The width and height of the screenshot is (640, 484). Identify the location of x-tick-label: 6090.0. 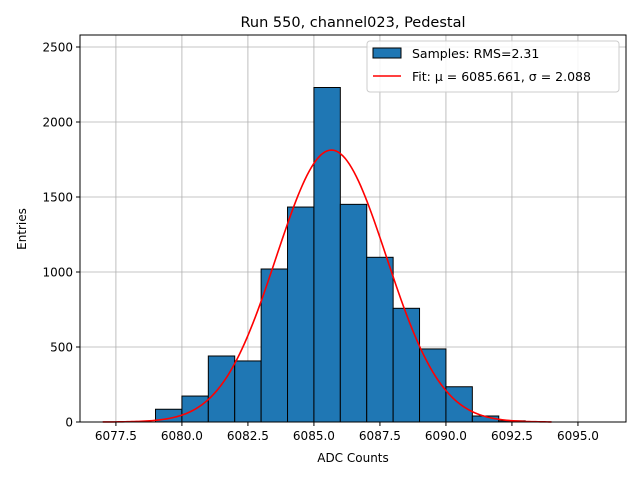
(446, 436).